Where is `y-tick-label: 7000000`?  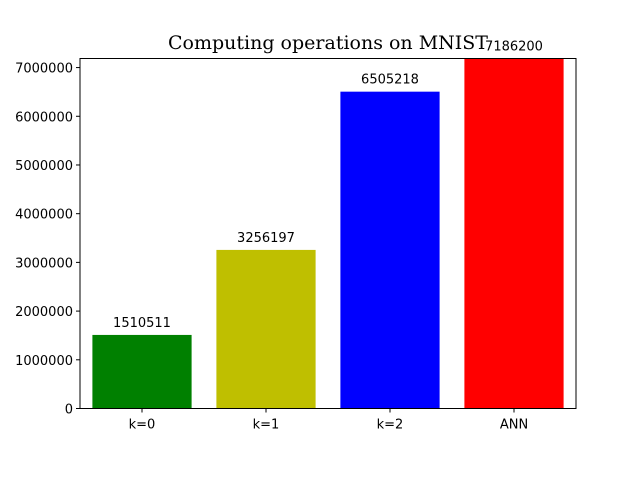
y-tick-label: 7000000 is located at coordinates (44, 69).